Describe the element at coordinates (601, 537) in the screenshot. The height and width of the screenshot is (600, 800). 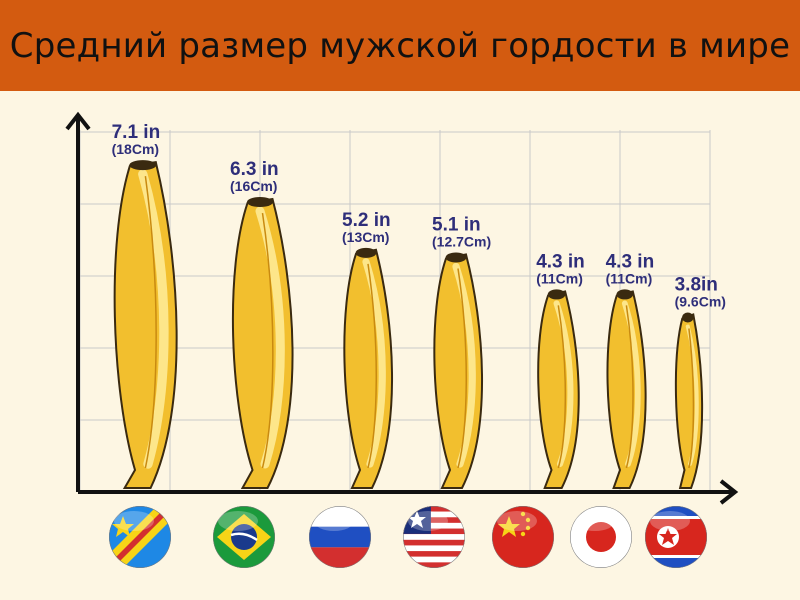
I see `flag-japan-icon` at that location.